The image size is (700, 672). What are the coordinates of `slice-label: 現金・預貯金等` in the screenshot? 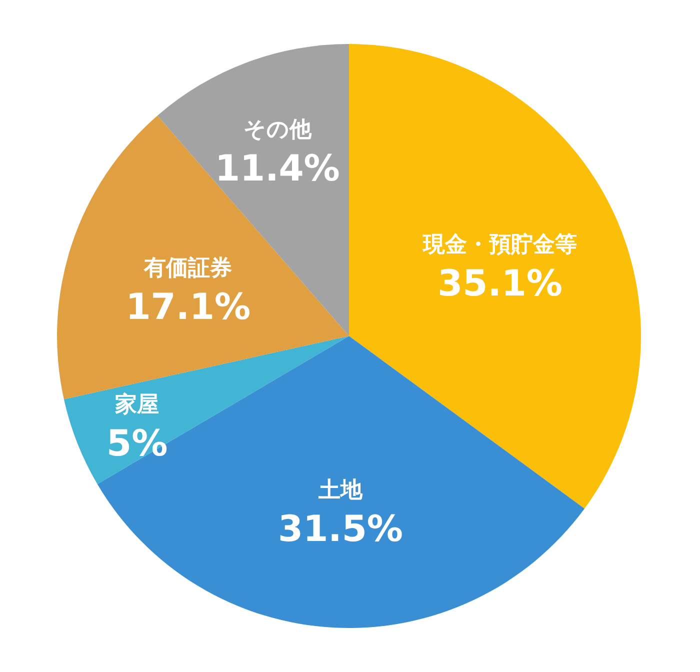 It's located at (500, 245).